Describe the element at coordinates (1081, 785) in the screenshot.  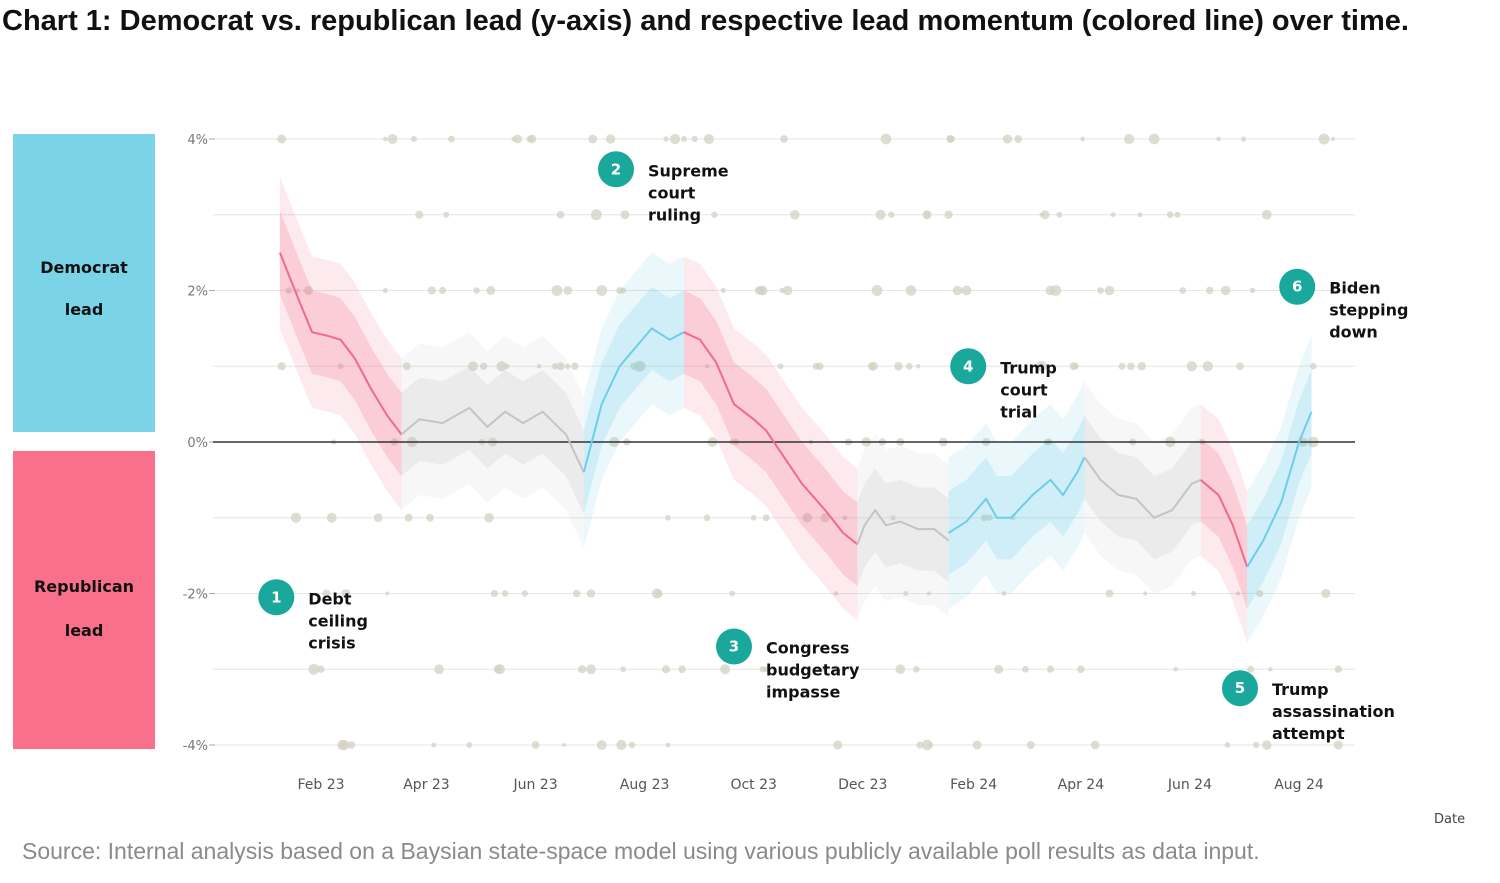
I see `x-tick-label: Apr 24` at that location.